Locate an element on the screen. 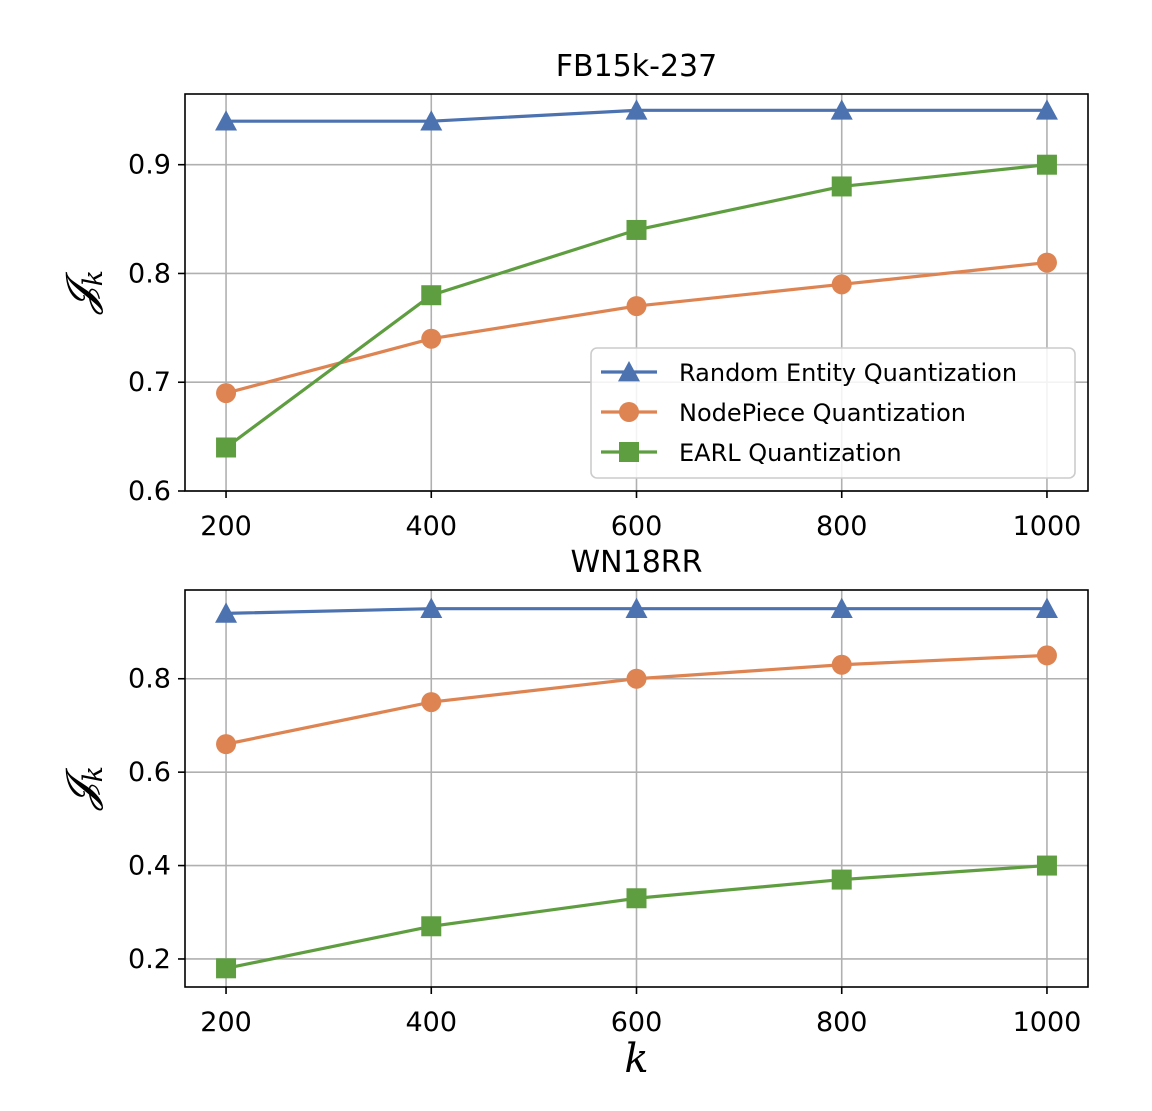 The width and height of the screenshot is (1152, 1111). chart-title: WN18RR is located at coordinates (637, 562).